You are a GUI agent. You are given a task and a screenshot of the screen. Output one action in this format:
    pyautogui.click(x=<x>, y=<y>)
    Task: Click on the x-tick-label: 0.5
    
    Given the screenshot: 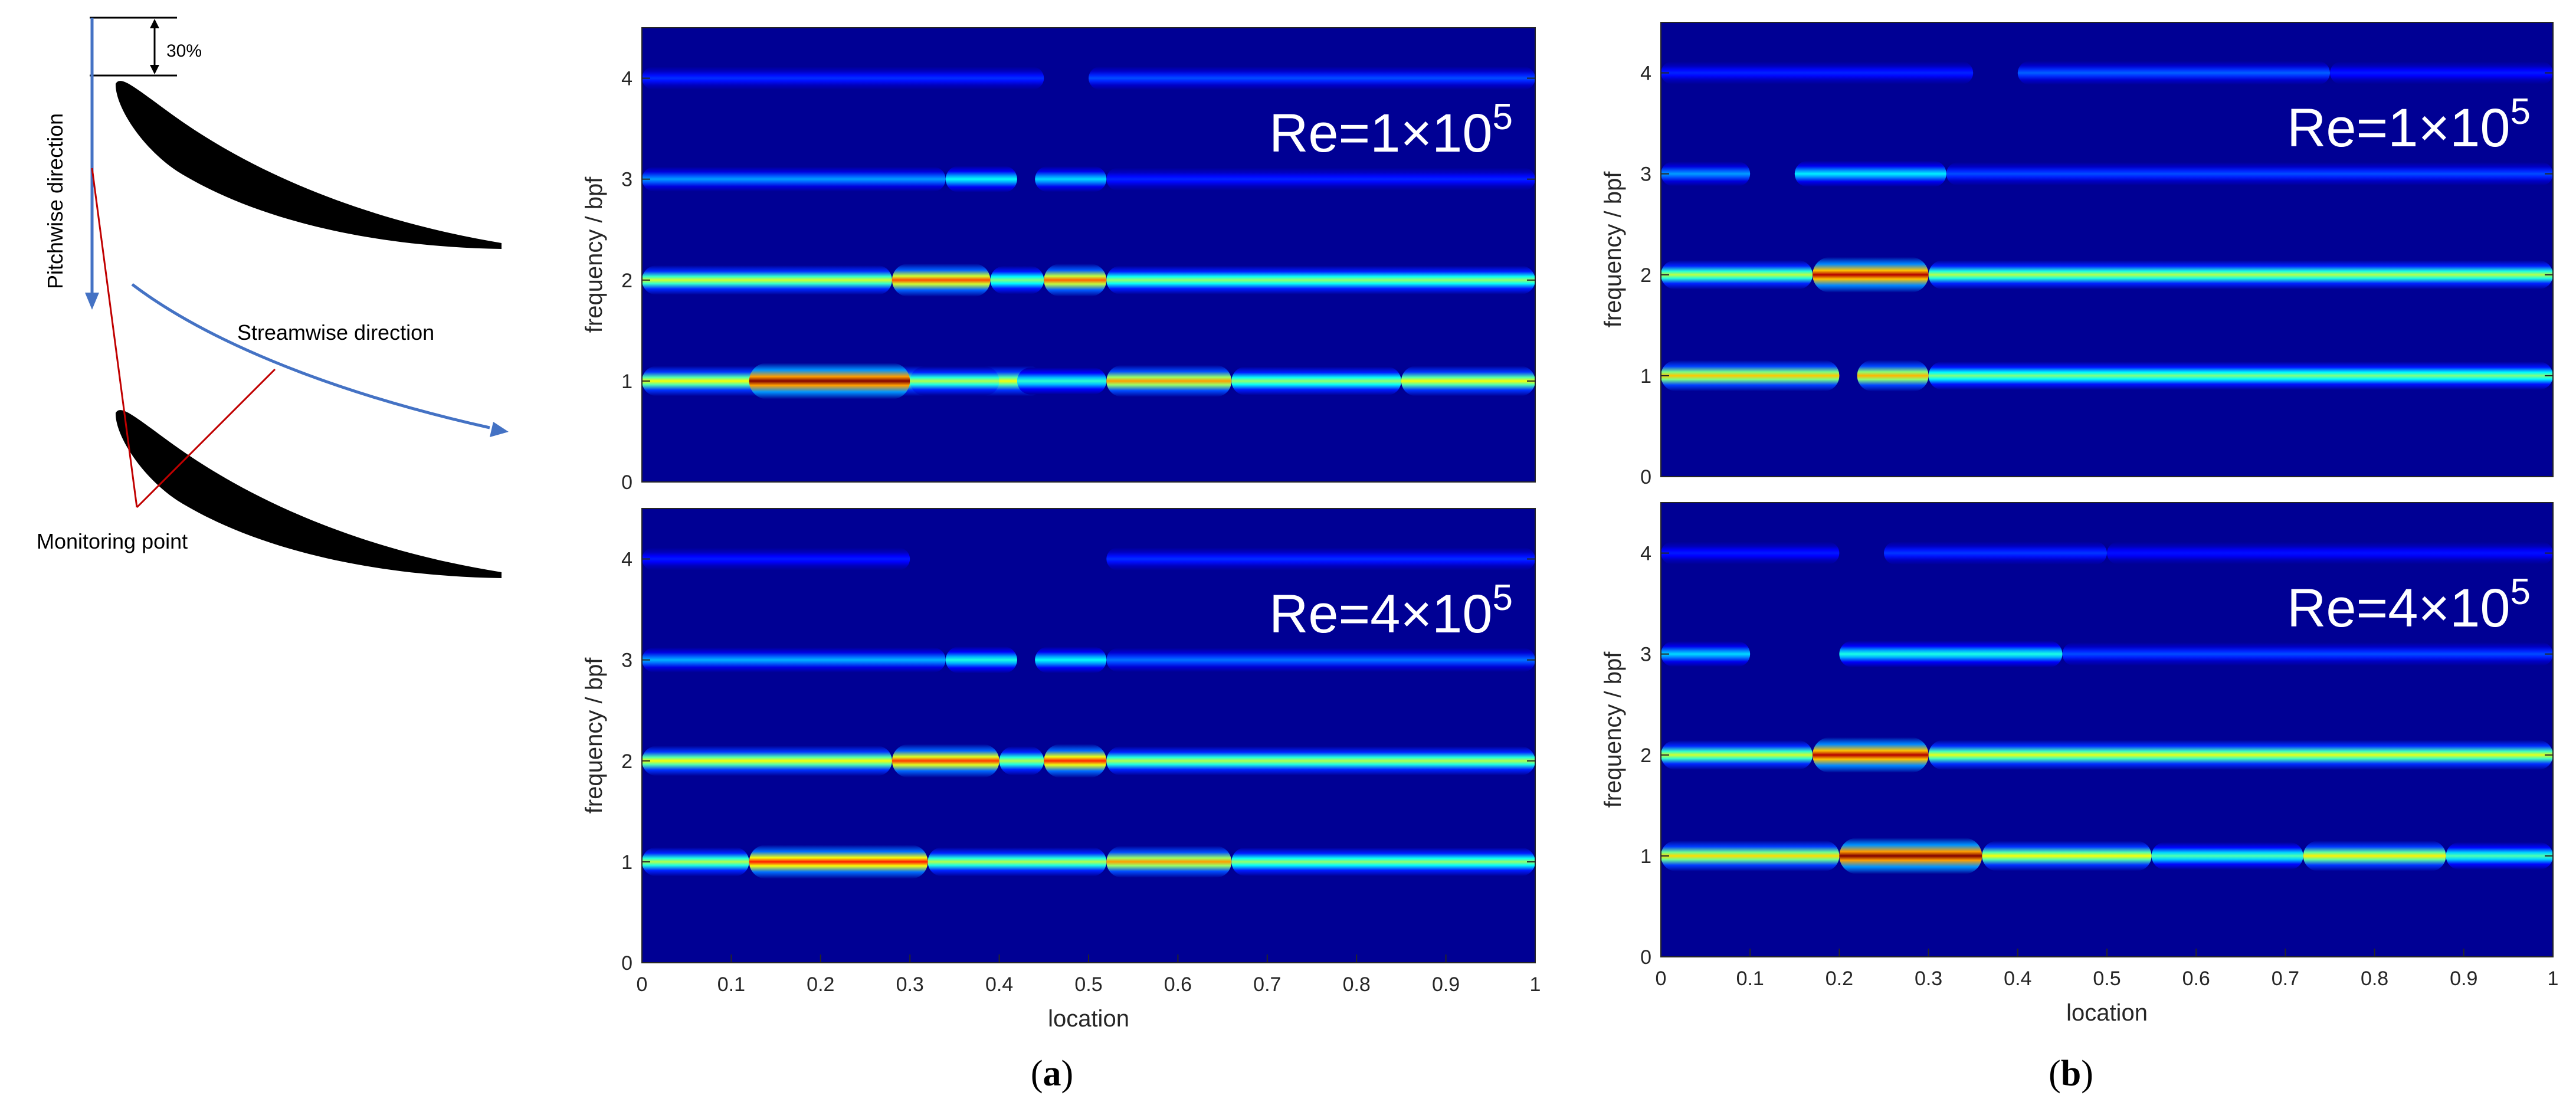 What is the action you would take?
    pyautogui.click(x=2107, y=978)
    